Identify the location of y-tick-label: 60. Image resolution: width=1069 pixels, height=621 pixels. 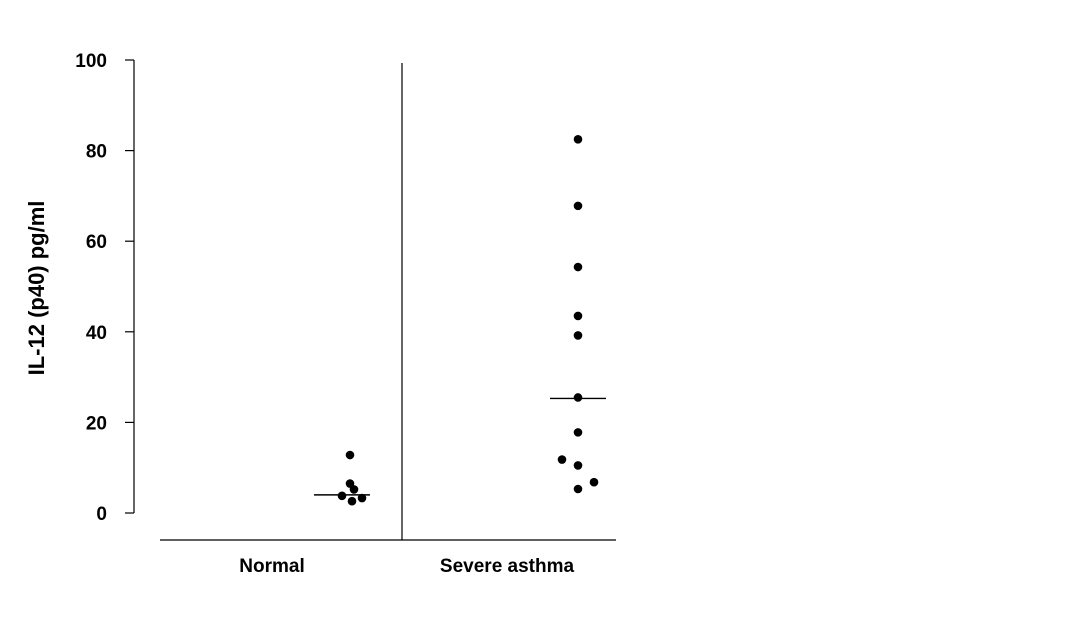
(96, 242).